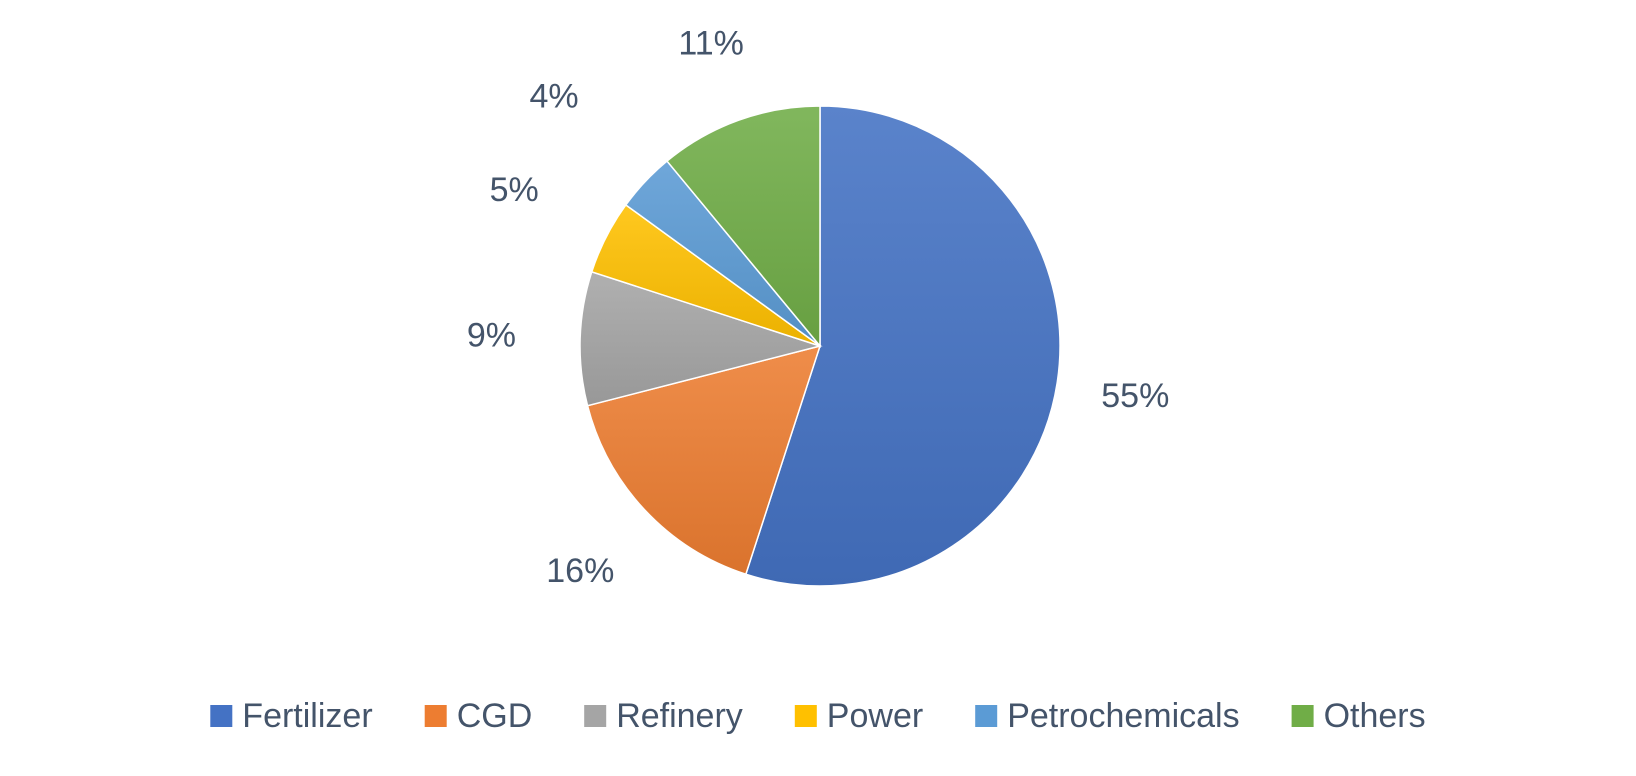 The height and width of the screenshot is (776, 1636). Describe the element at coordinates (1302, 716) in the screenshot. I see `legend-swatch-others` at that location.